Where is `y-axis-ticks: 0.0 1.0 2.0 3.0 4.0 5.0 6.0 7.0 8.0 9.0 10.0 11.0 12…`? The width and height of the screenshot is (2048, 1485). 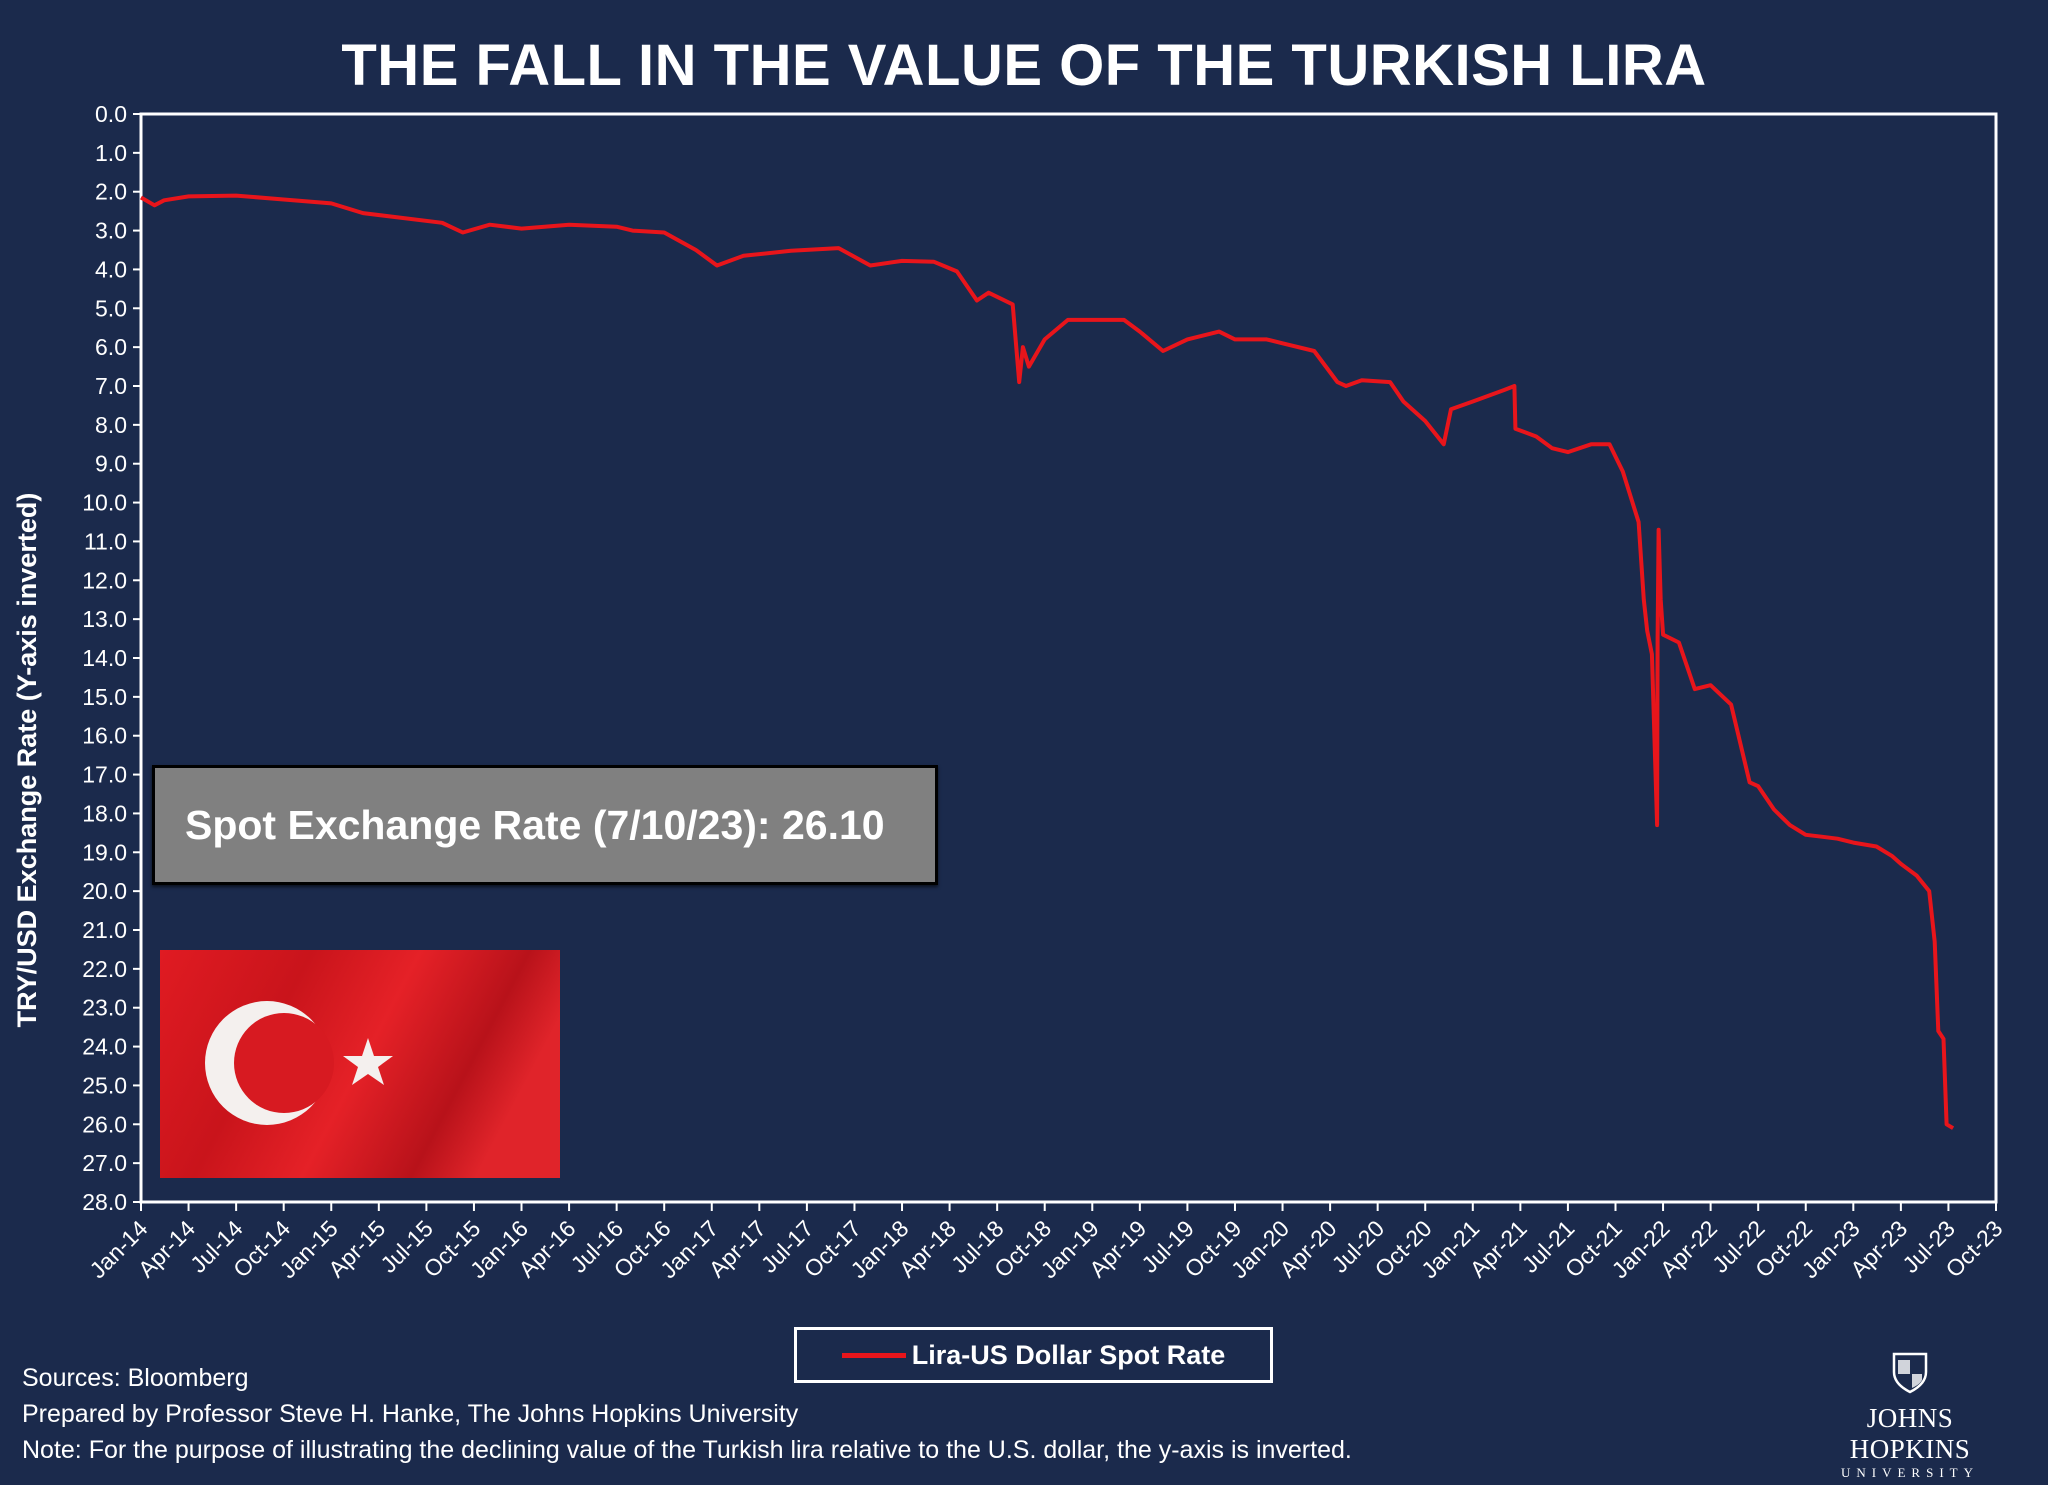
y-axis-ticks: 0.0 1.0 2.0 3.0 4.0 5.0 6.0 7.0 8.0 9.0 10.0 11.0 12… is located at coordinates (111, 658).